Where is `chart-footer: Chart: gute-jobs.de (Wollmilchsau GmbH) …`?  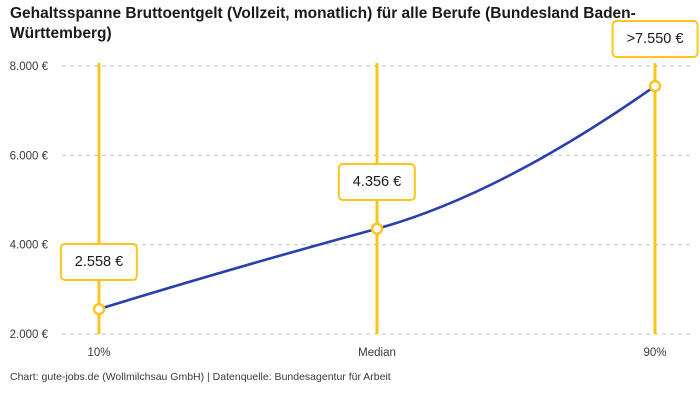
chart-footer: Chart: gute-jobs.de (Wollmilchsau GmbH) … is located at coordinates (200, 377).